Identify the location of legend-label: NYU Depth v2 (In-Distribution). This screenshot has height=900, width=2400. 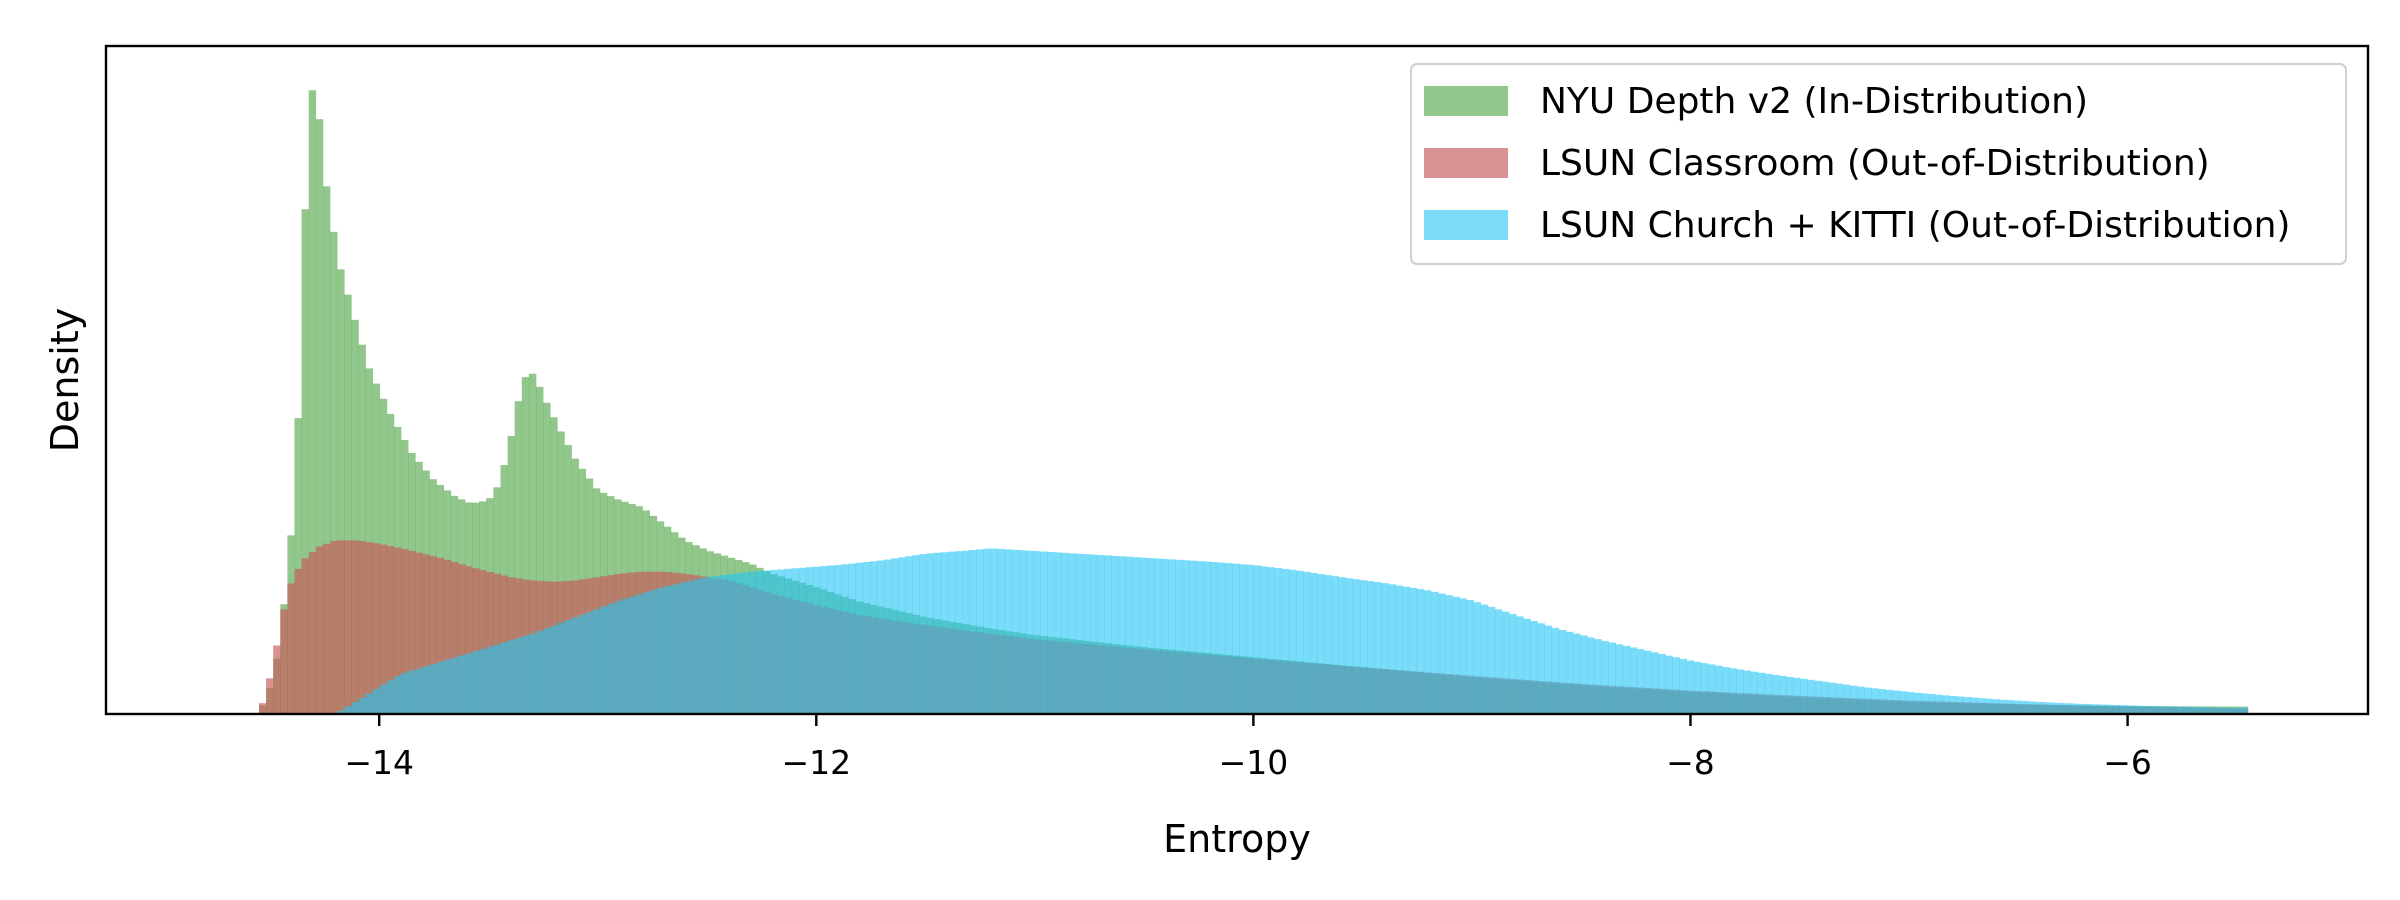
(1814, 101).